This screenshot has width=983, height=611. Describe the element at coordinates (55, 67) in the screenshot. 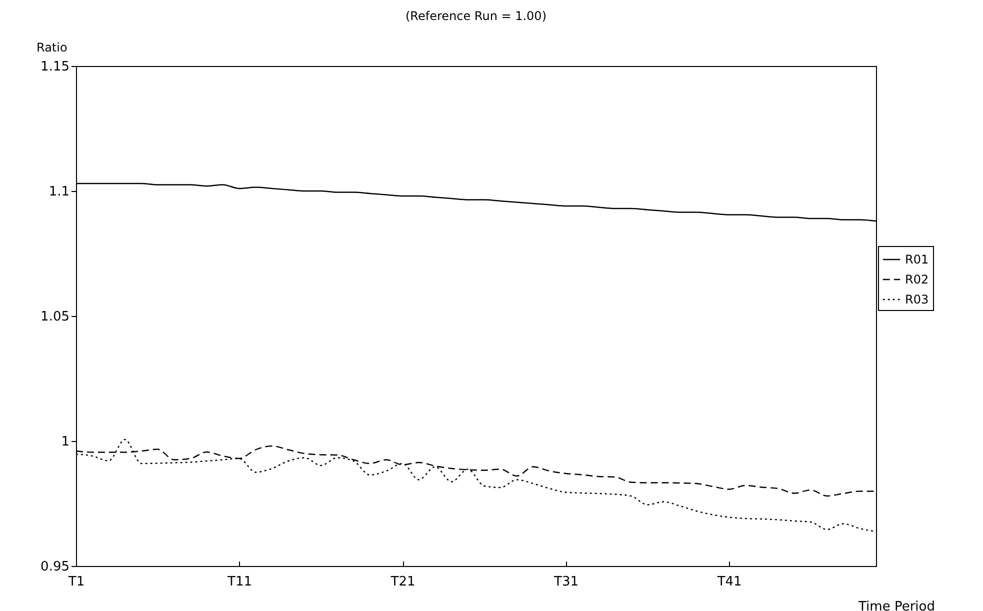

I see `y-tick-label: 1.15` at that location.